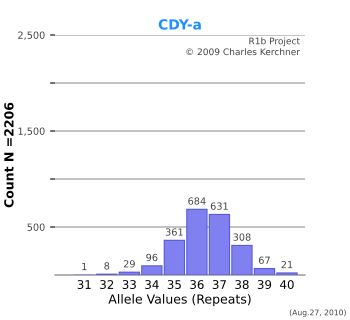 This screenshot has height=320, width=350. What do you see at coordinates (174, 284) in the screenshot?
I see `x-tick-label: 35` at bounding box center [174, 284].